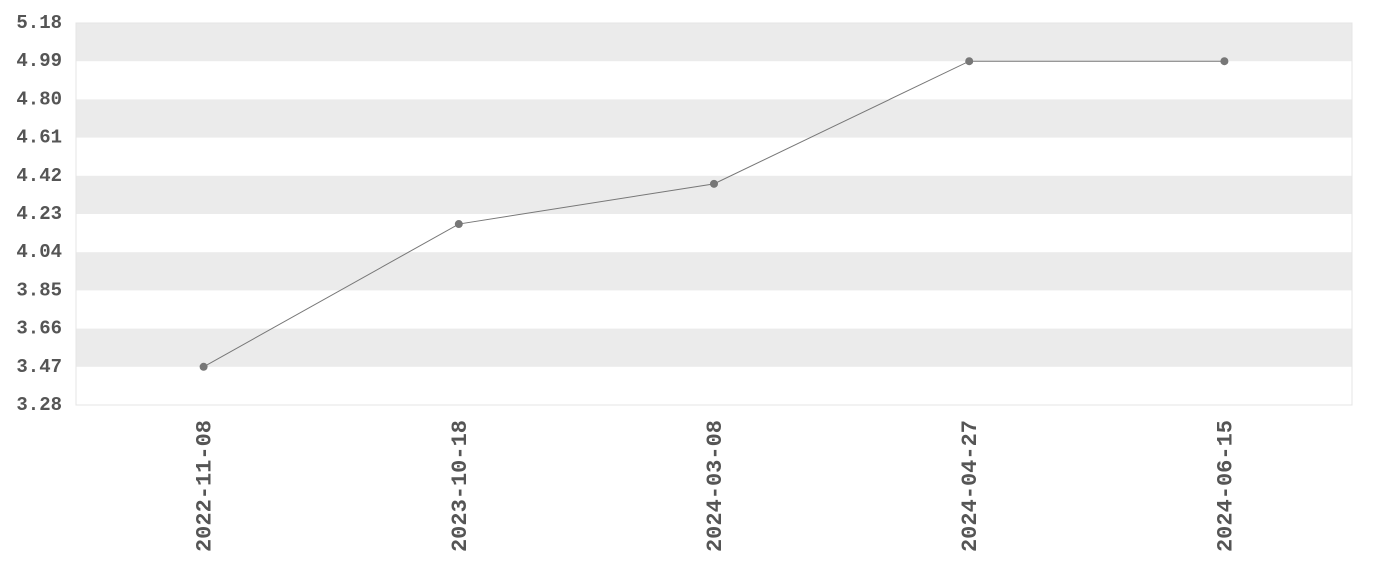 The image size is (1380, 585). Describe the element at coordinates (39, 367) in the screenshot. I see `y-tick-label: 3.47` at that location.